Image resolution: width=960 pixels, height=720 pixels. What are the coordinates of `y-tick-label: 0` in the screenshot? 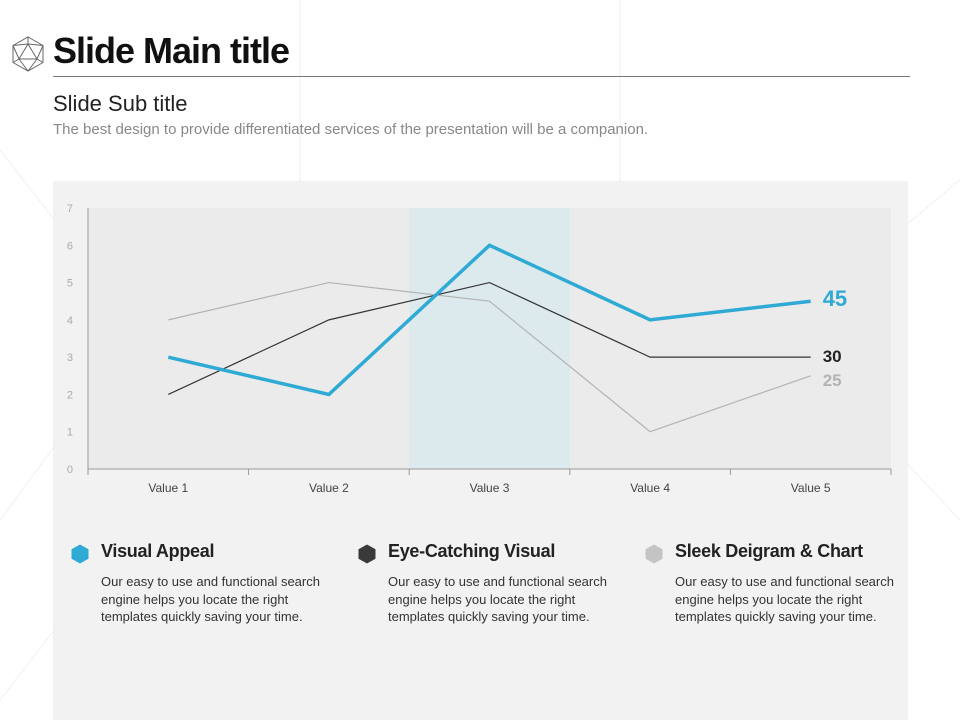 It's located at (70, 470).